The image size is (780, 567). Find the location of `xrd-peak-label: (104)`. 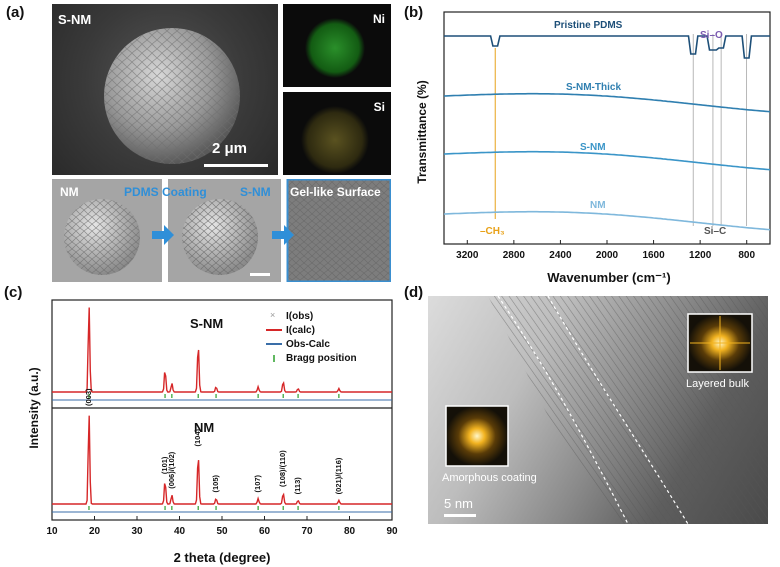

xrd-peak-label: (104) is located at coordinates (197, 437).